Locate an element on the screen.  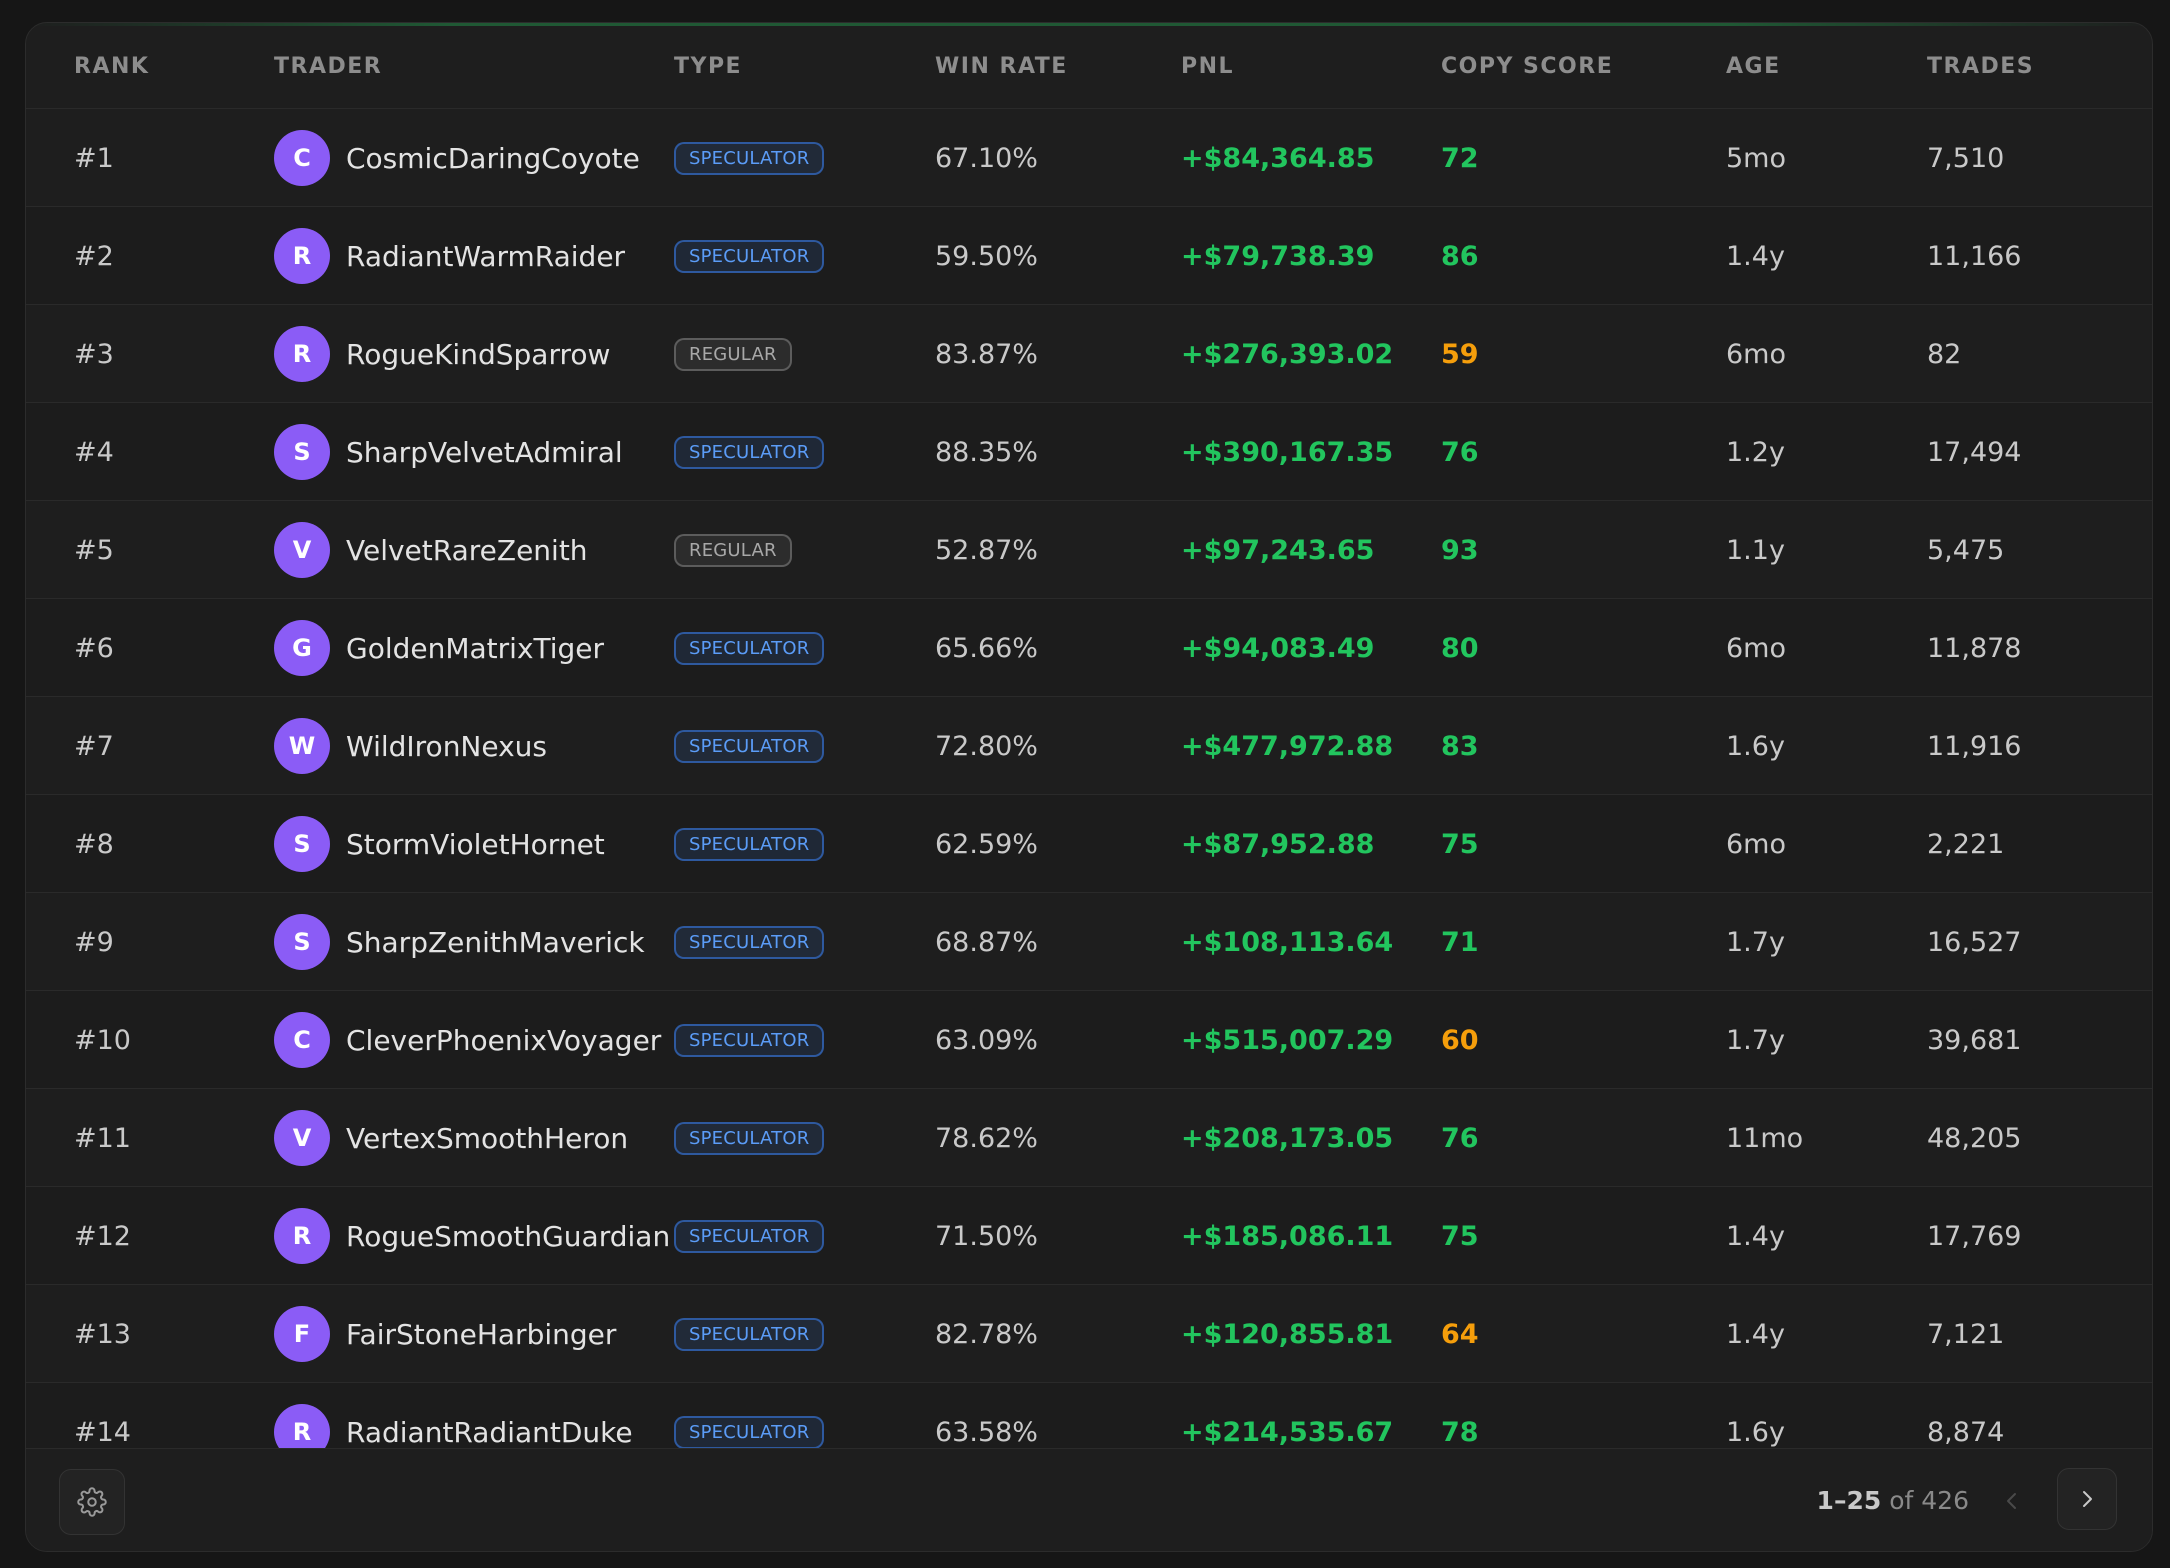
header-trades: TRADES is located at coordinates (1981, 66).